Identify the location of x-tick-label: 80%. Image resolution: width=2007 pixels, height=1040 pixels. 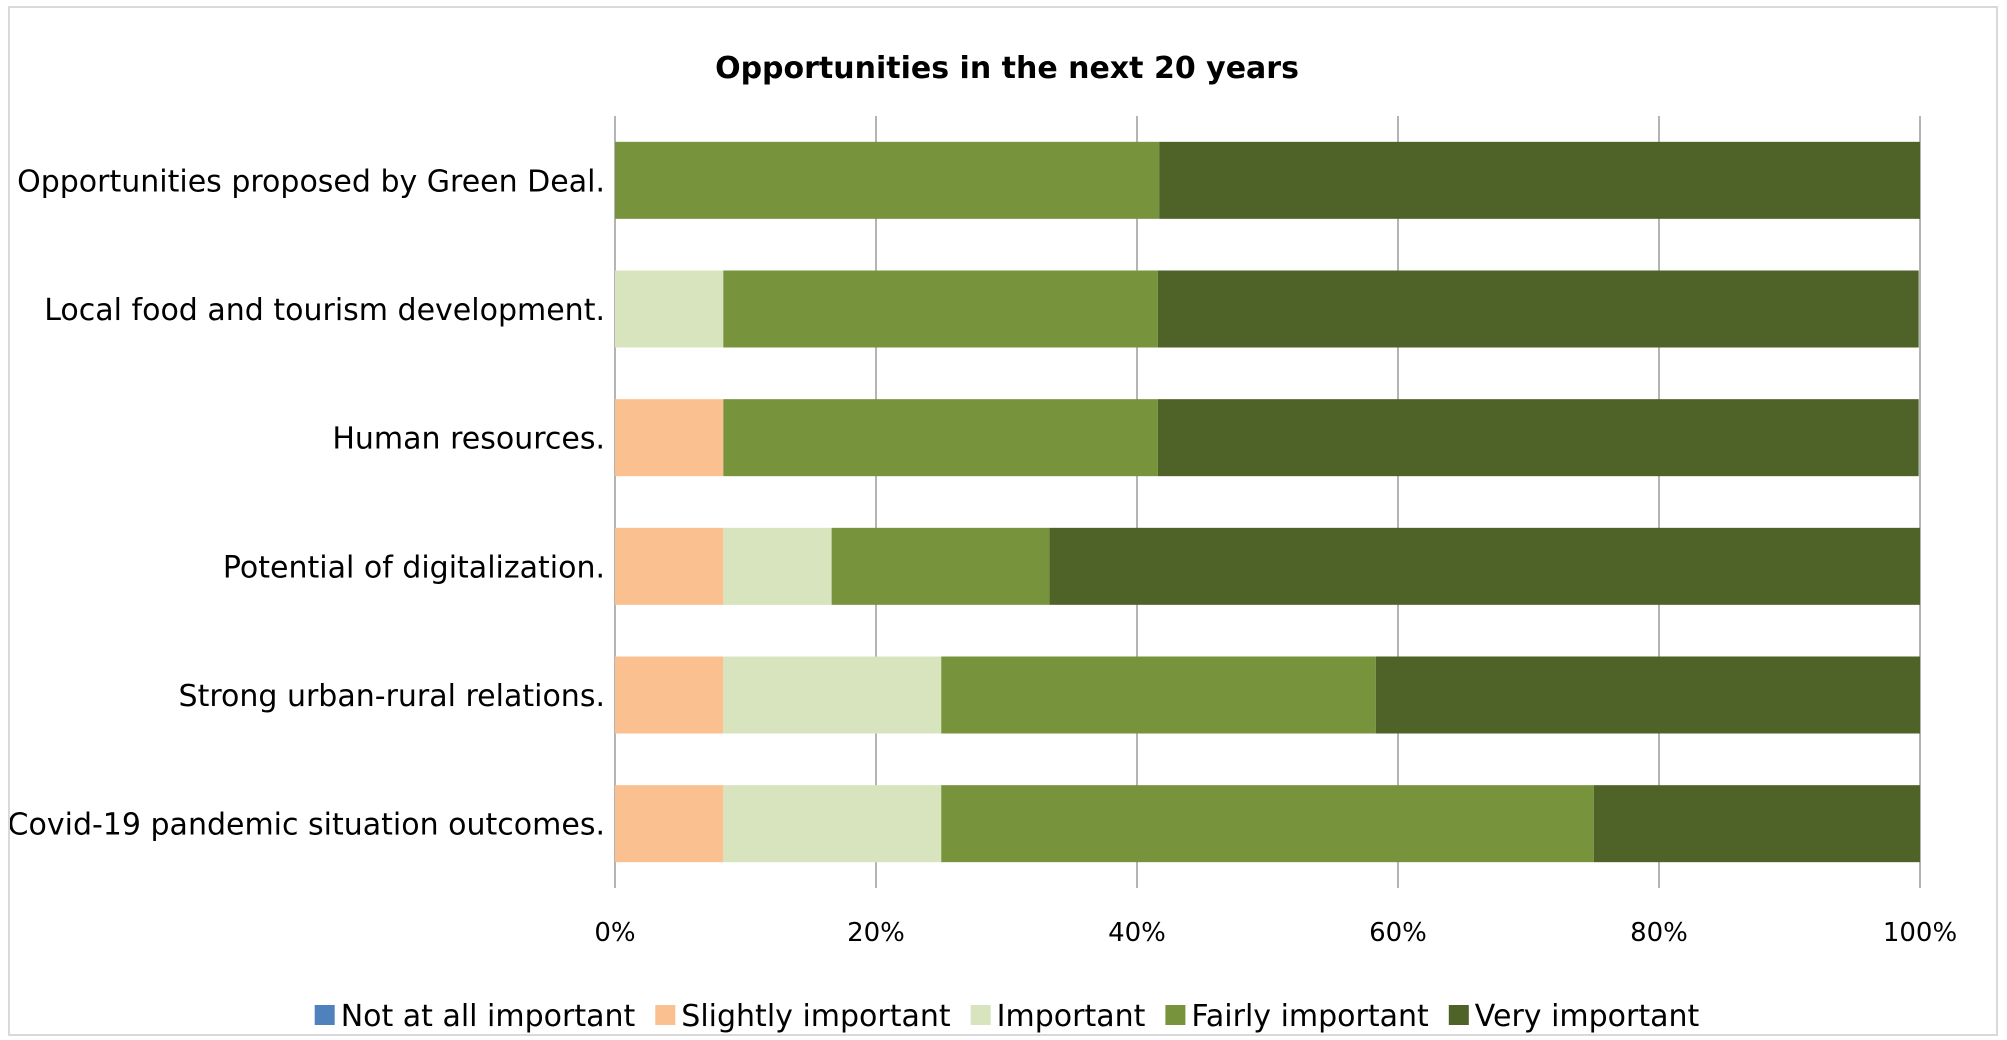
(1659, 933).